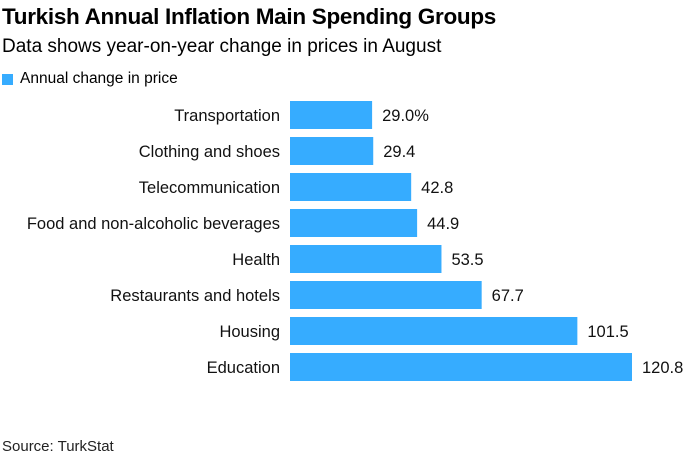 This screenshot has height=455, width=690. What do you see at coordinates (243, 368) in the screenshot?
I see `category-label: Education` at bounding box center [243, 368].